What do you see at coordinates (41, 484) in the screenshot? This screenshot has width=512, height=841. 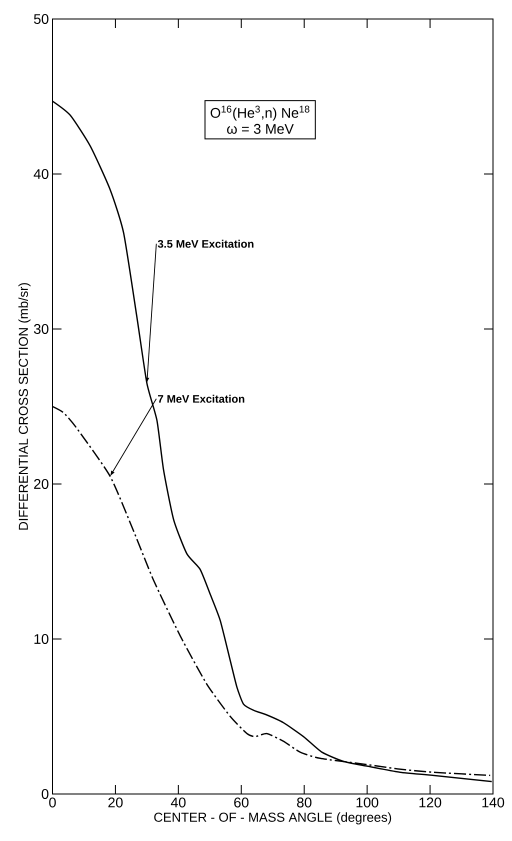 I see `y-tick-label: 20` at bounding box center [41, 484].